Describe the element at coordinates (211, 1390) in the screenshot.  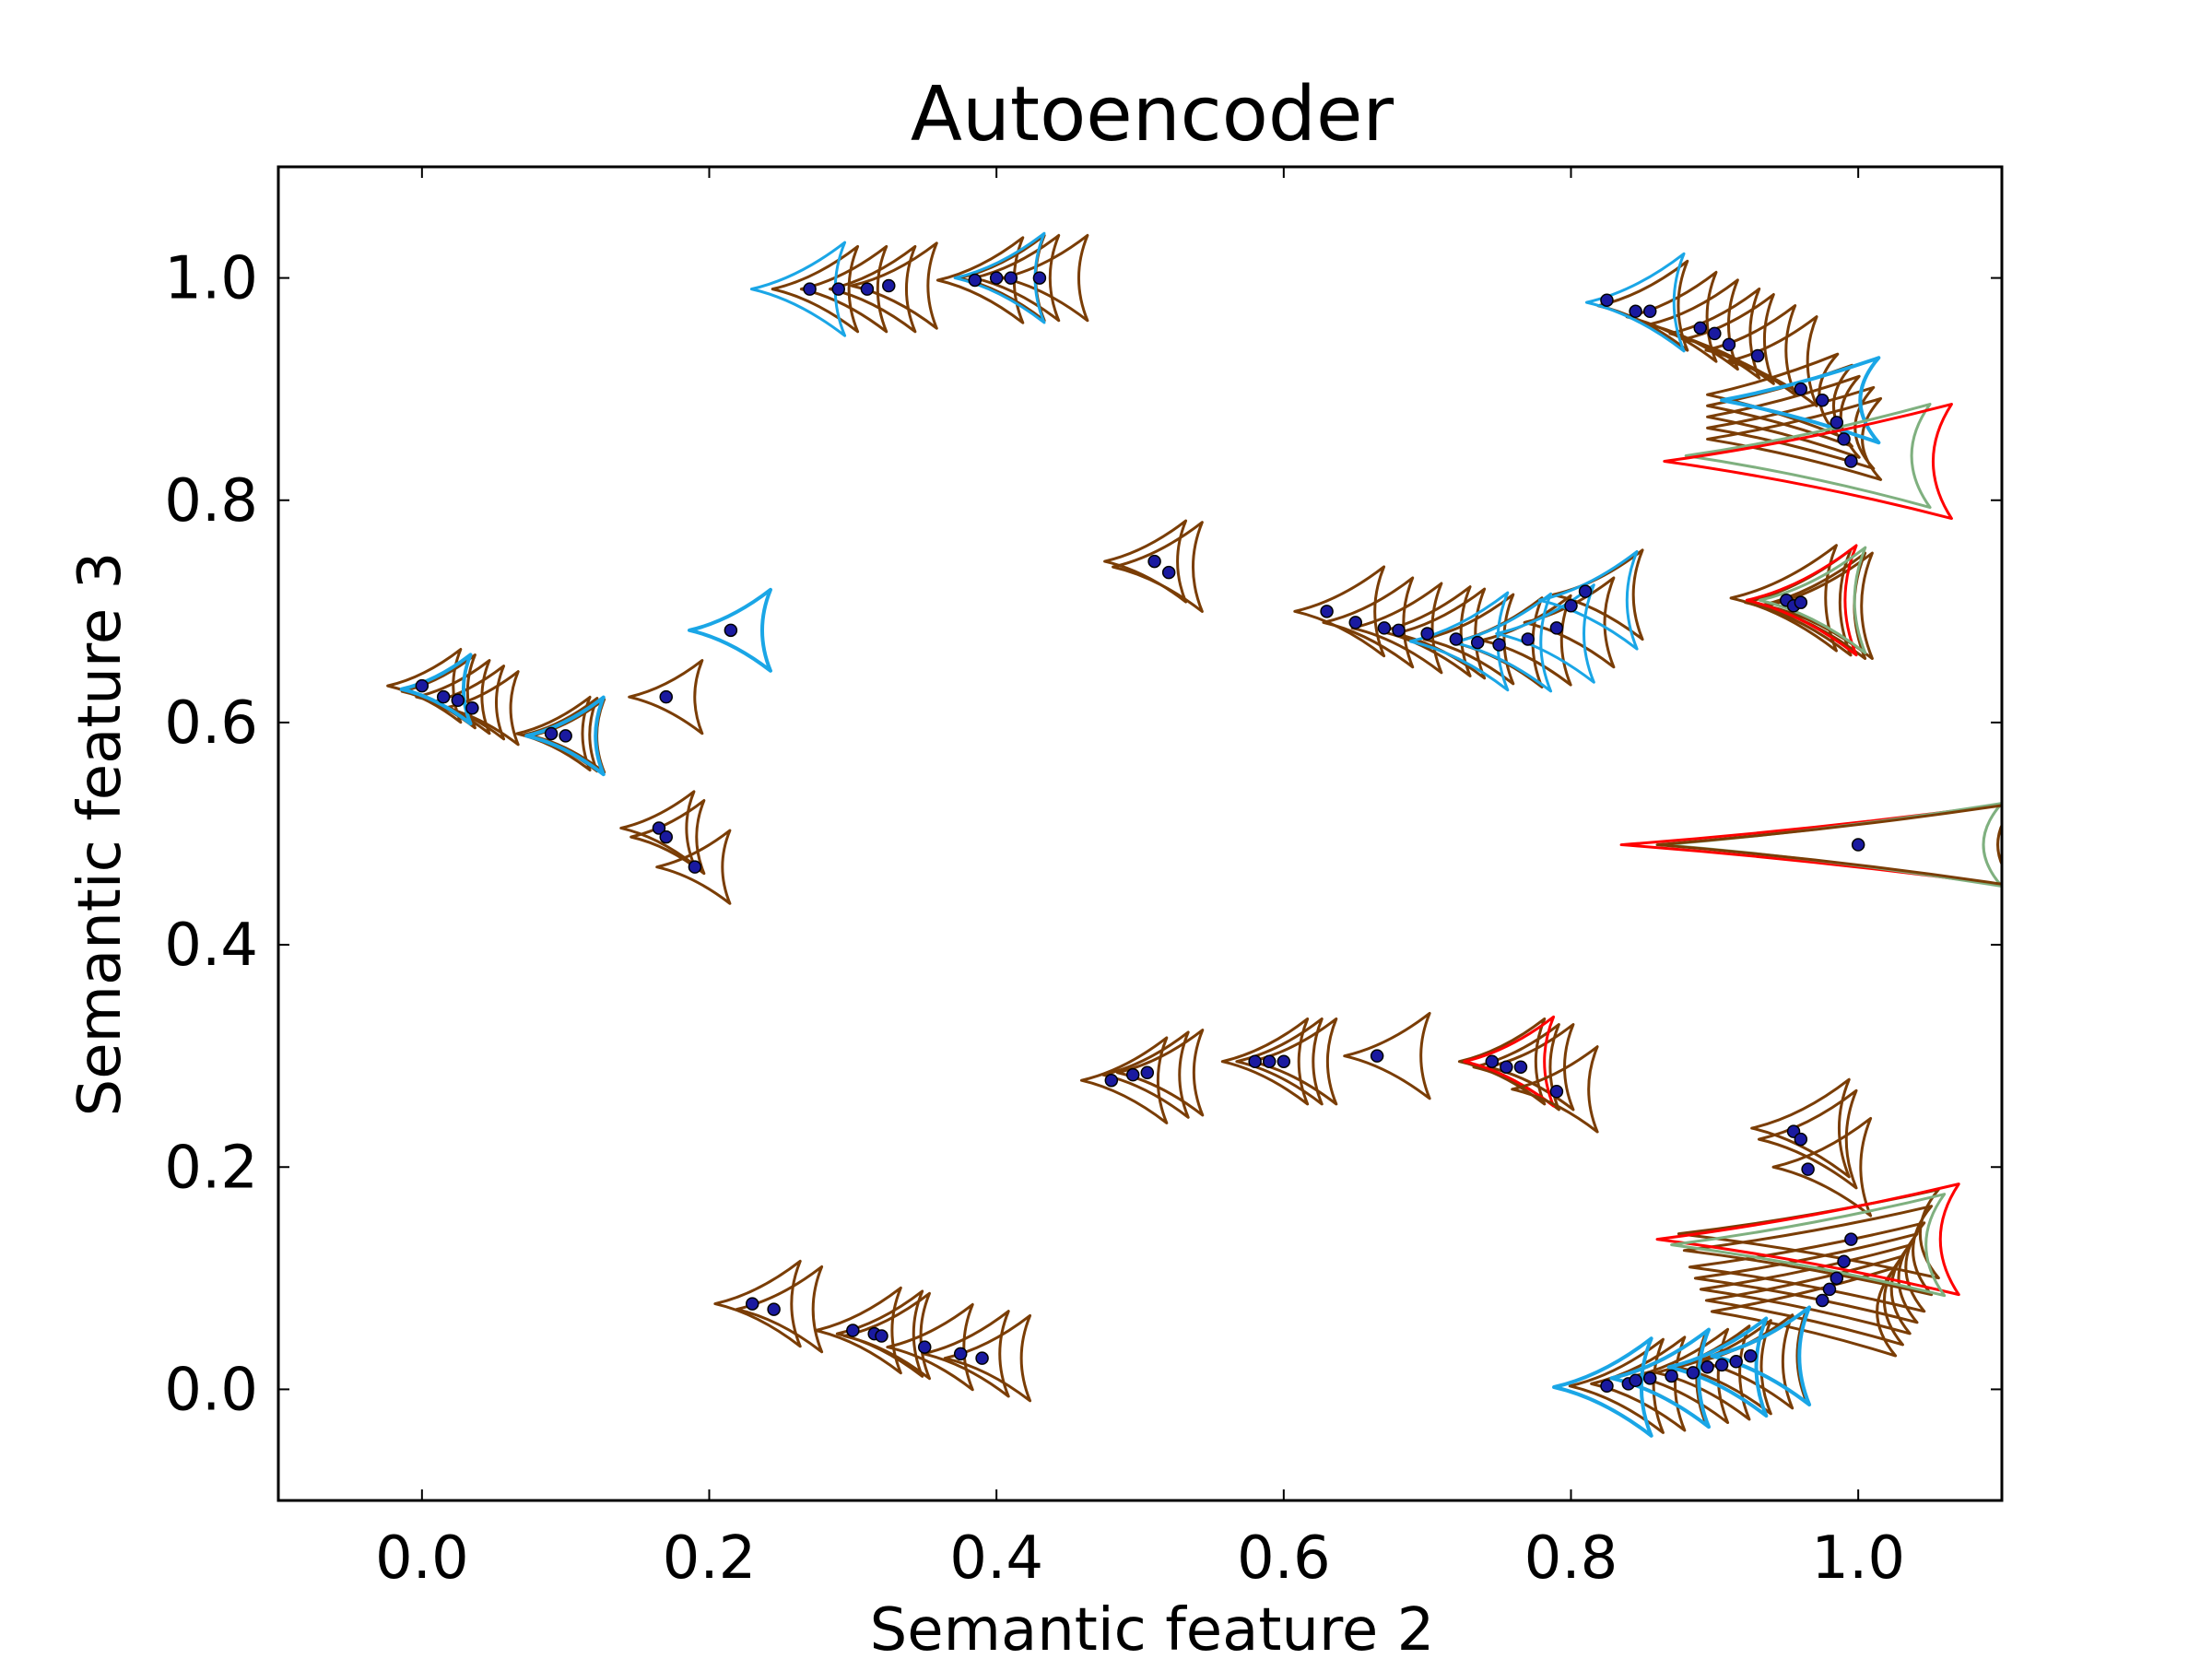
I see `y-tick-label: 0.0` at that location.